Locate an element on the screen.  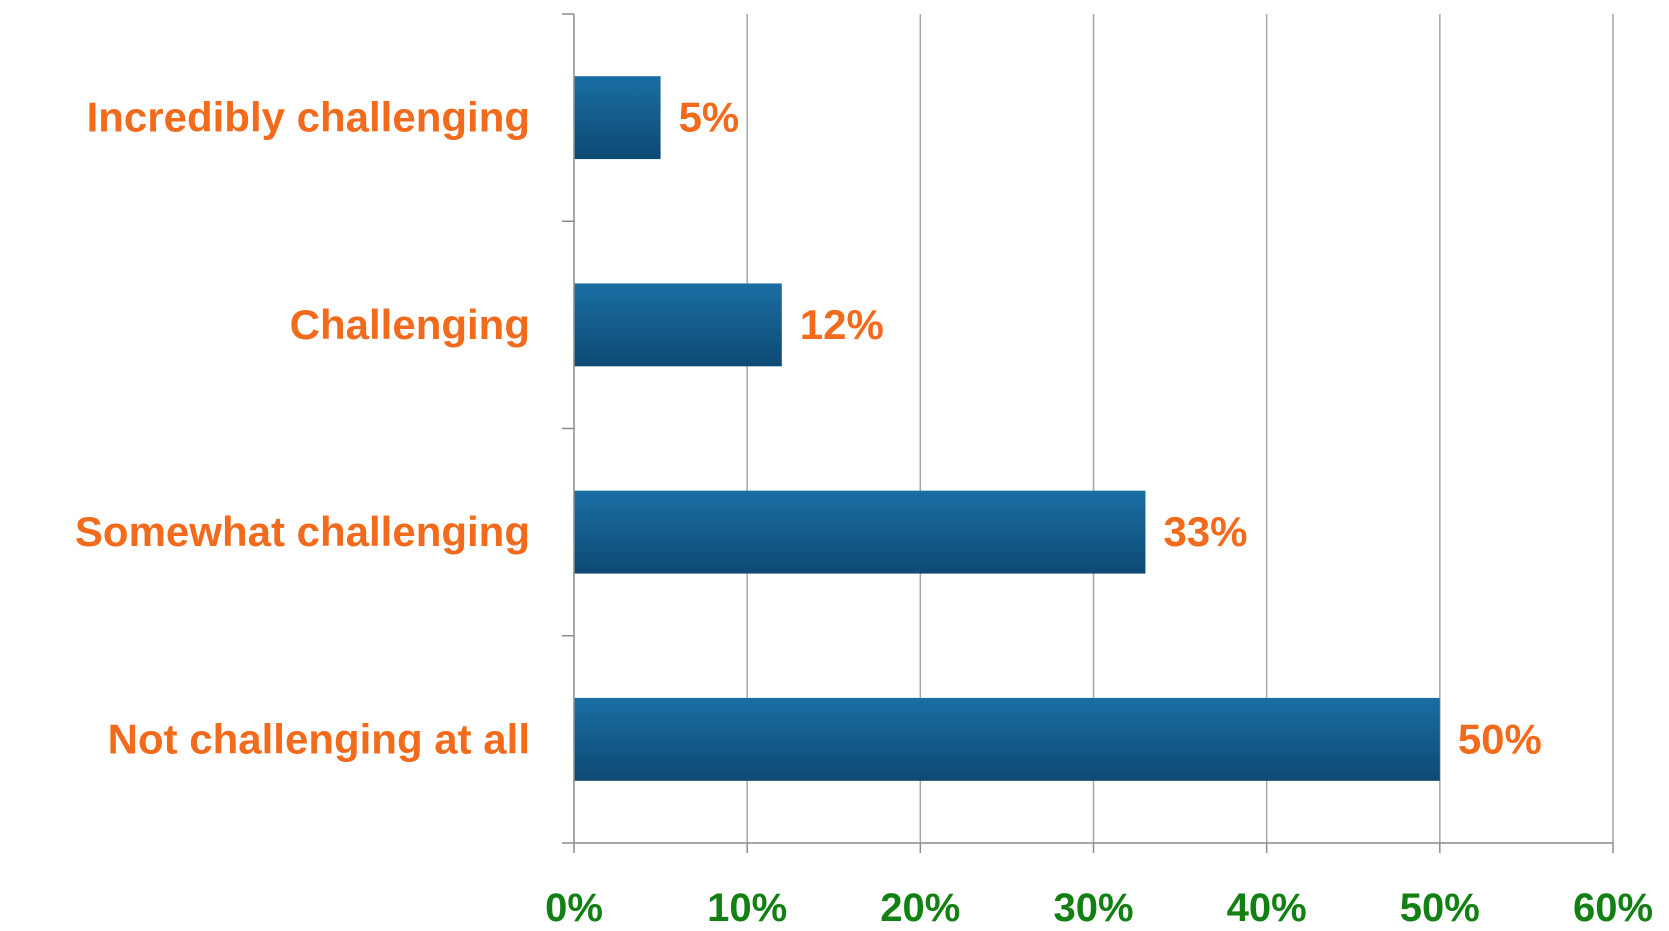
data-label: 12% is located at coordinates (842, 324).